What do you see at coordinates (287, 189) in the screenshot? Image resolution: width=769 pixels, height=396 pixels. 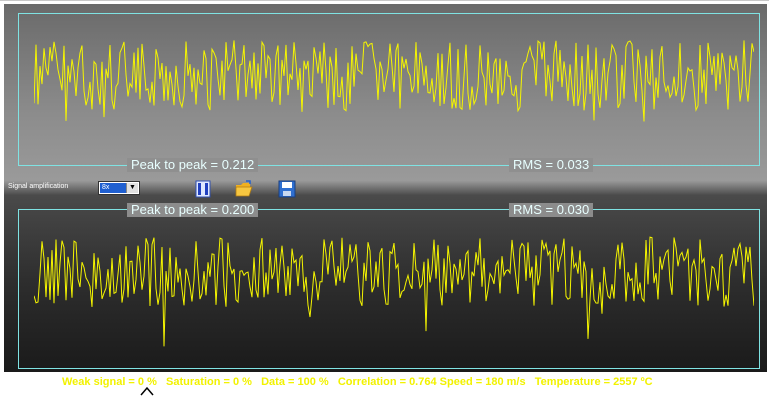 I see `save-icon` at bounding box center [287, 189].